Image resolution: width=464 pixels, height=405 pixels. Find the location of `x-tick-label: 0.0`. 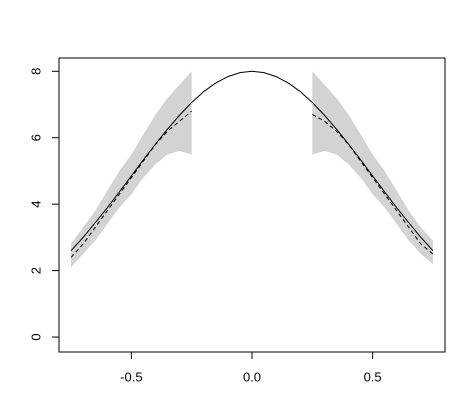

x-tick-label: 0.0 is located at coordinates (252, 376).